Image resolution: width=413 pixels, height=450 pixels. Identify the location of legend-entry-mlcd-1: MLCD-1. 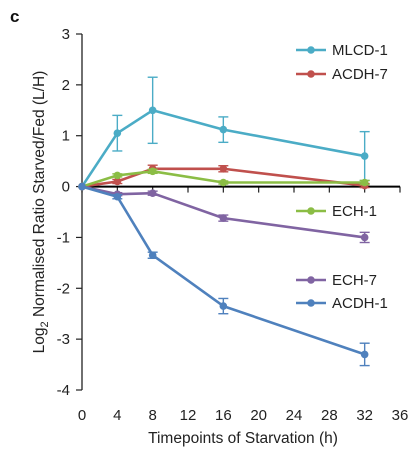
(342, 50).